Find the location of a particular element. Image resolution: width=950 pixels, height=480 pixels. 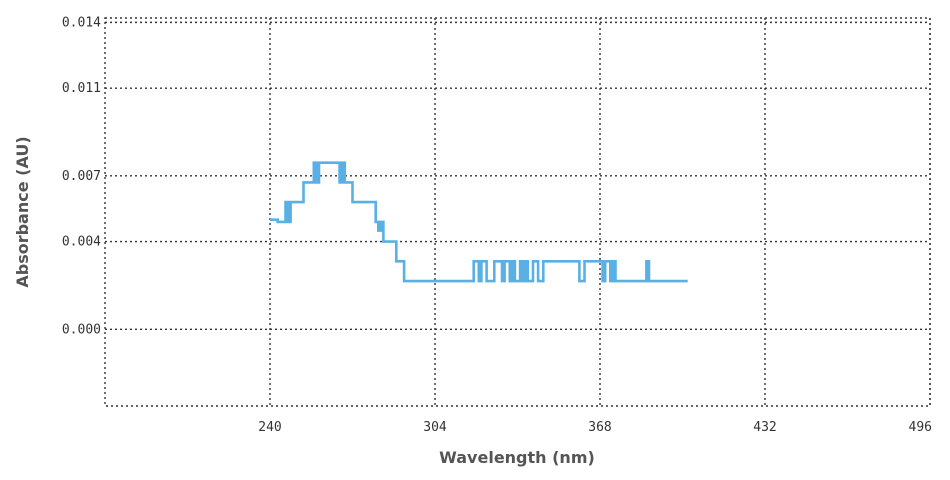

x-tick-label: 240 is located at coordinates (269, 427).